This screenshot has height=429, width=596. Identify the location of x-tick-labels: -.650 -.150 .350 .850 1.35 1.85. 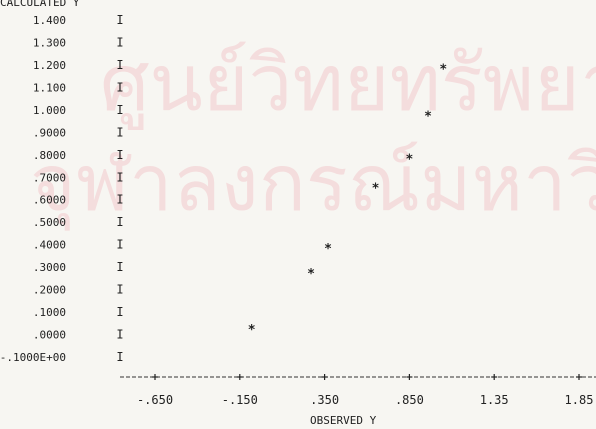
(365, 400).